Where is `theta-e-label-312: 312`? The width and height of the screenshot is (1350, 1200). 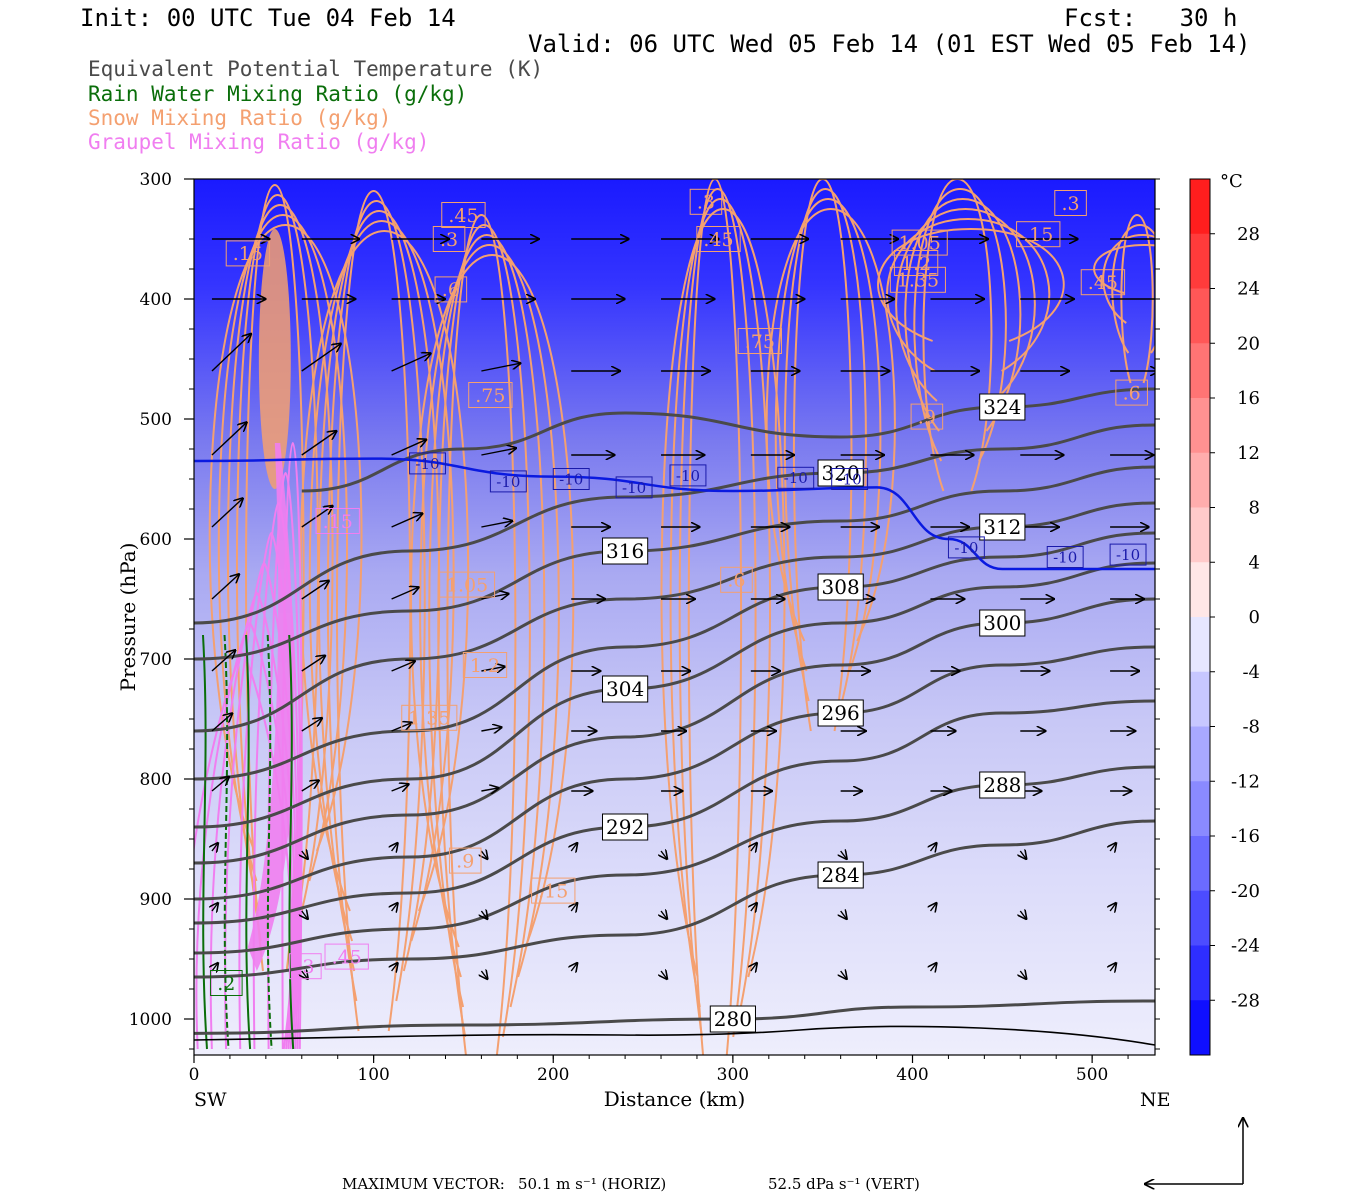
theta-e-label-312: 312 is located at coordinates (1002, 527).